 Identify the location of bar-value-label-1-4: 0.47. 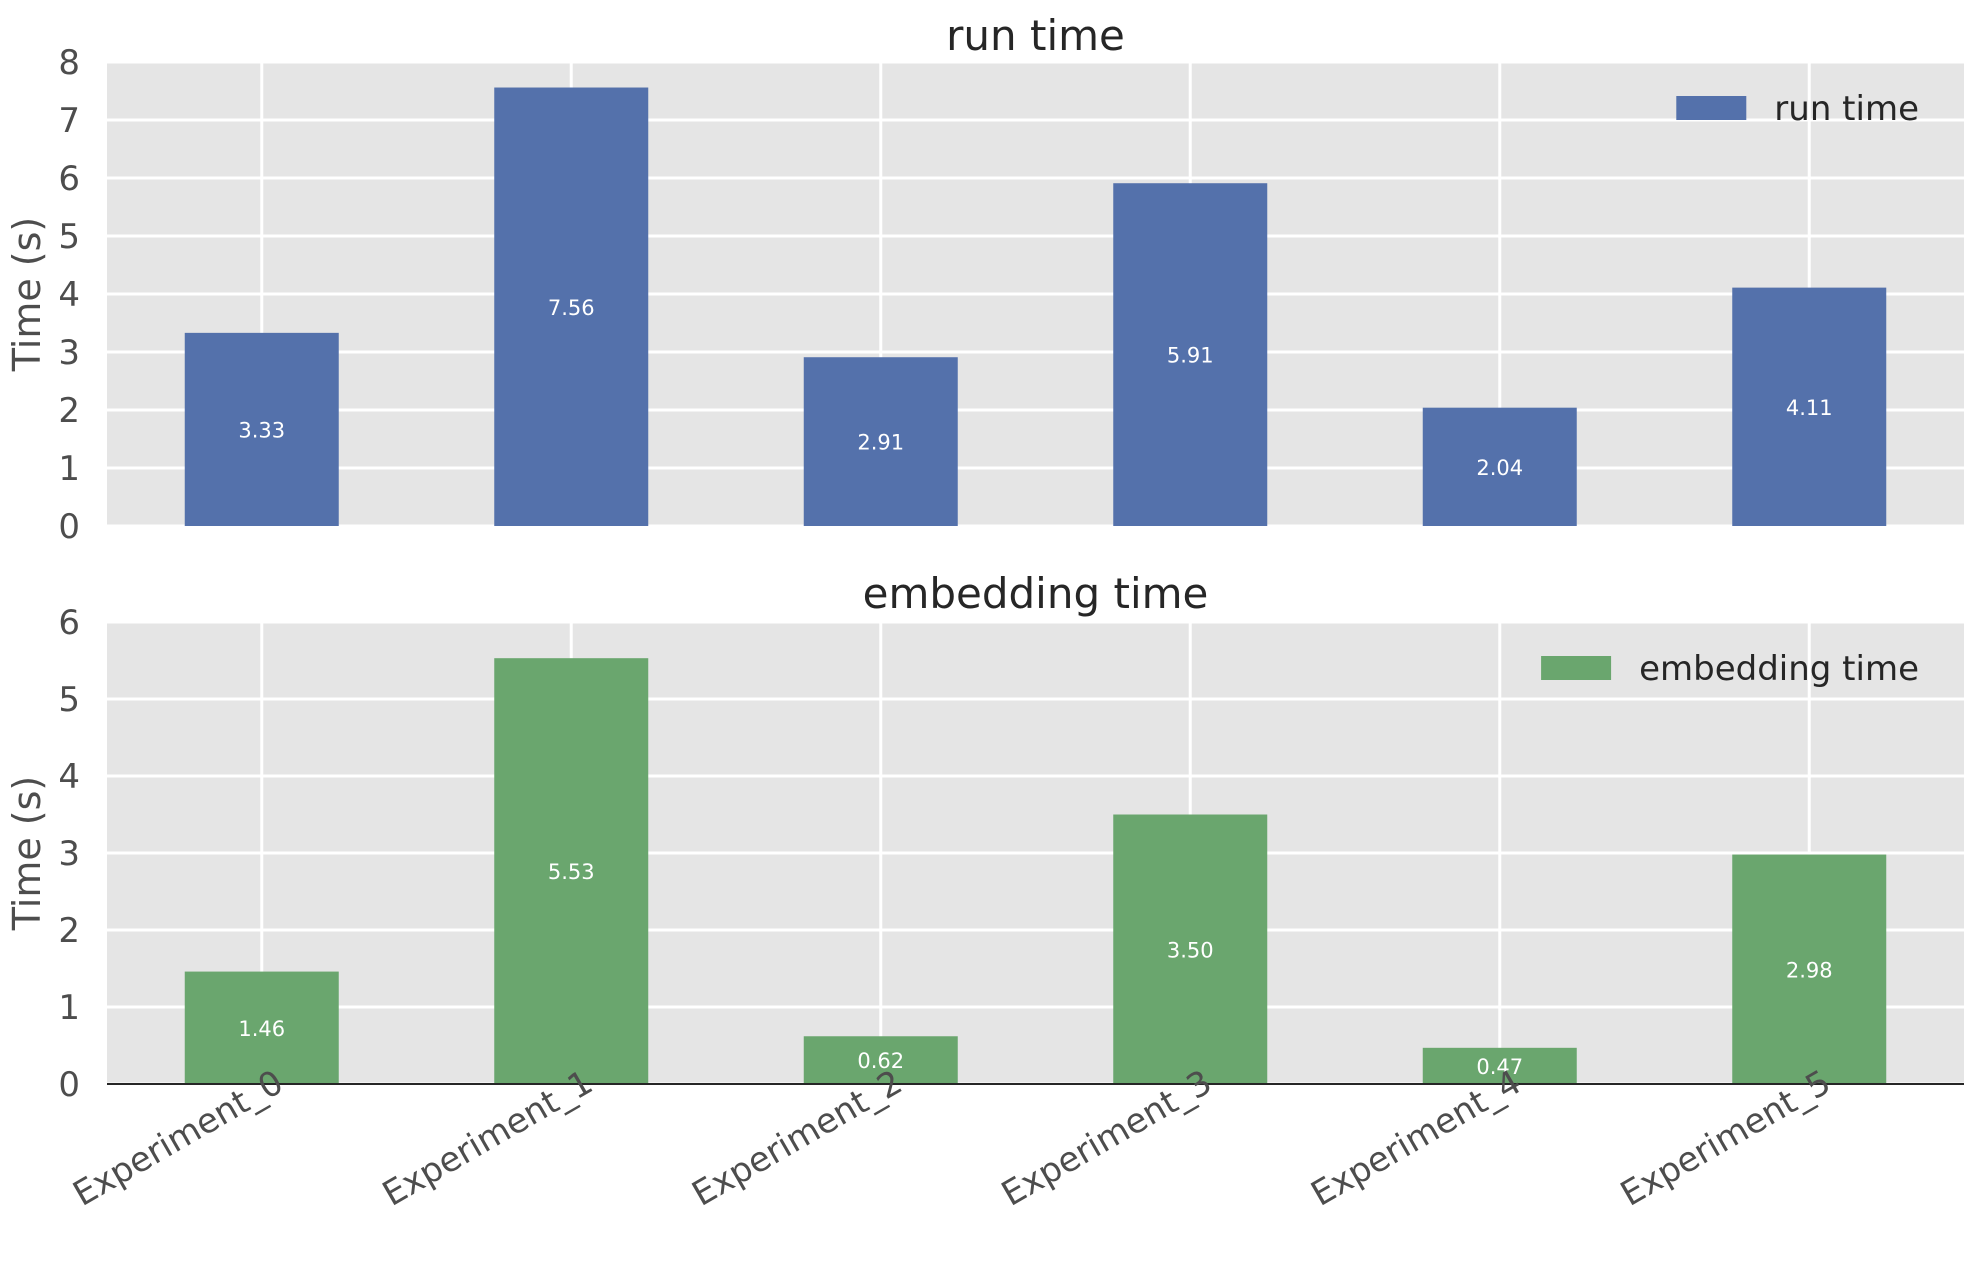
(1499, 1067).